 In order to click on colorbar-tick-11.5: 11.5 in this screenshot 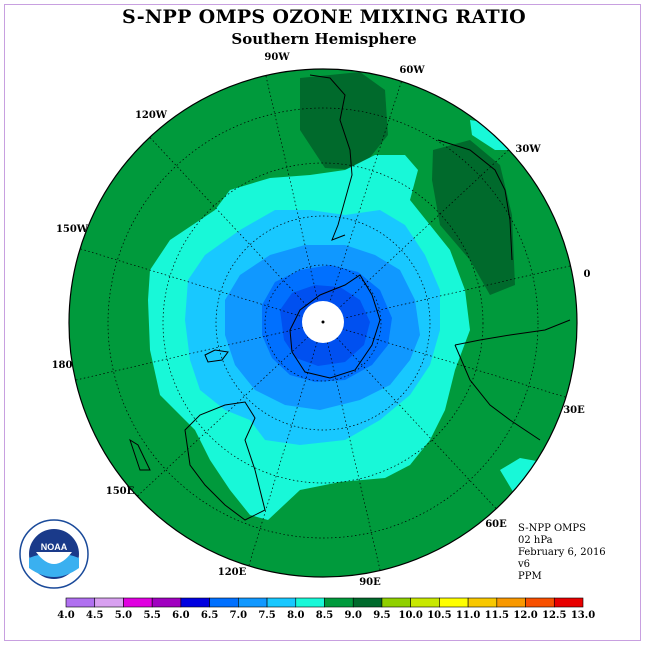, I will do `click(497, 615)`.